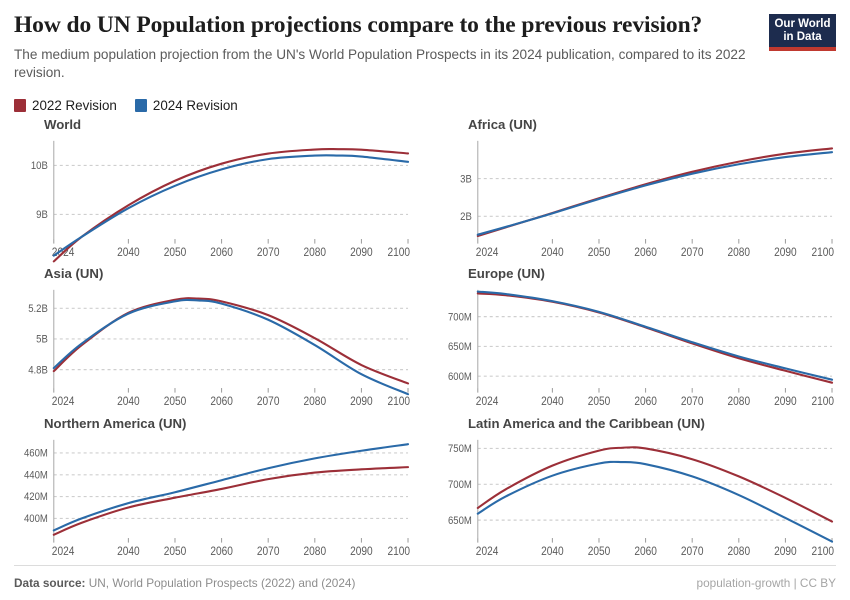 The image size is (850, 600). I want to click on panel-plot-area: 9B 10B 2024 2040 2050 2060 2070 2080 2090 2100, so click(213, 200).